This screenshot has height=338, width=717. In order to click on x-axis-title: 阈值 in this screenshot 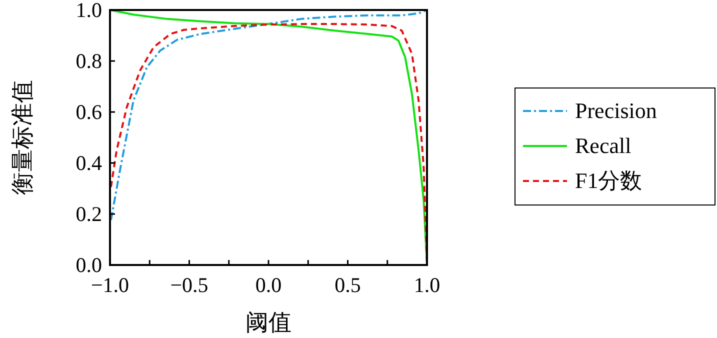, I will do `click(269, 322)`.